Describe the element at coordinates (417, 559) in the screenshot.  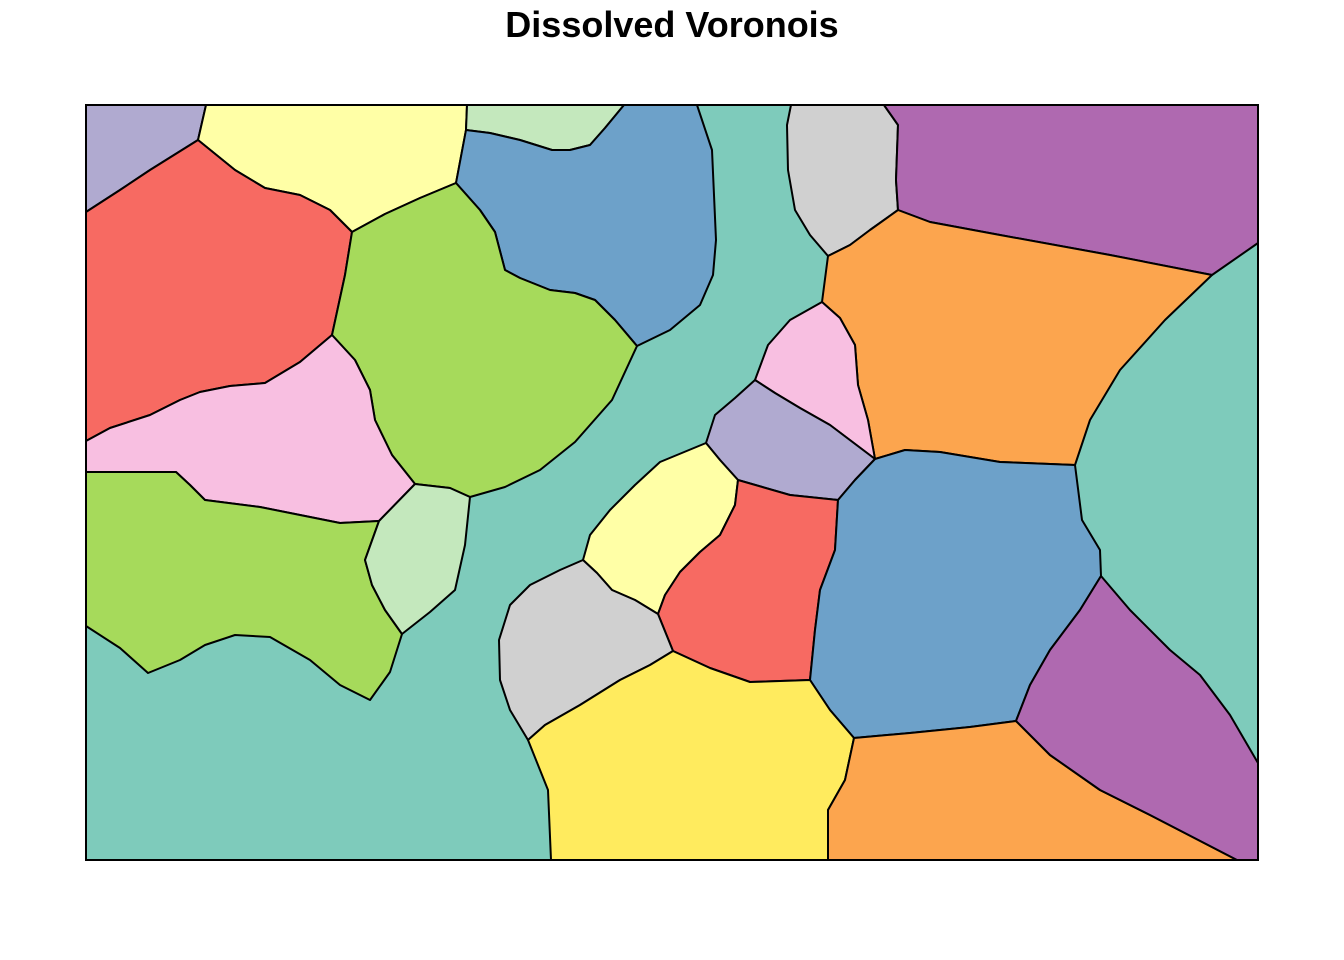
I see `region-mint-c` at that location.